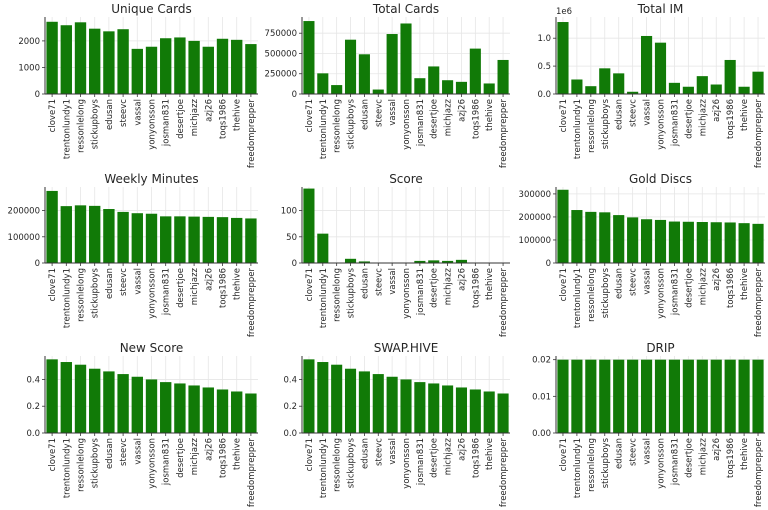 The width and height of the screenshot is (768, 510). Describe the element at coordinates (251, 240) in the screenshot. I see `bar-freedomprepper` at that location.